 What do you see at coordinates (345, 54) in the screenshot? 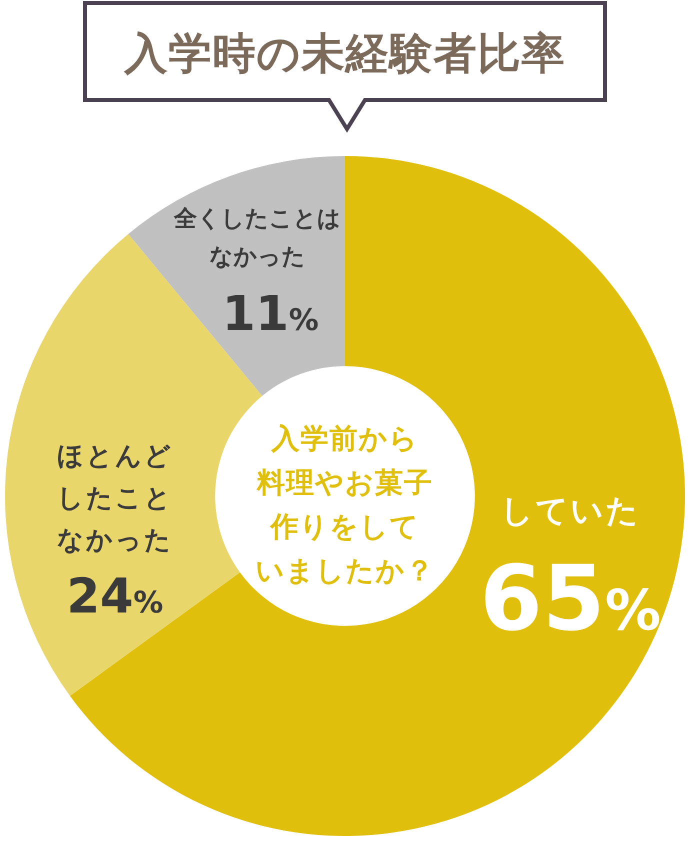
I see `chart-title: 入学時の未経験者比率` at bounding box center [345, 54].